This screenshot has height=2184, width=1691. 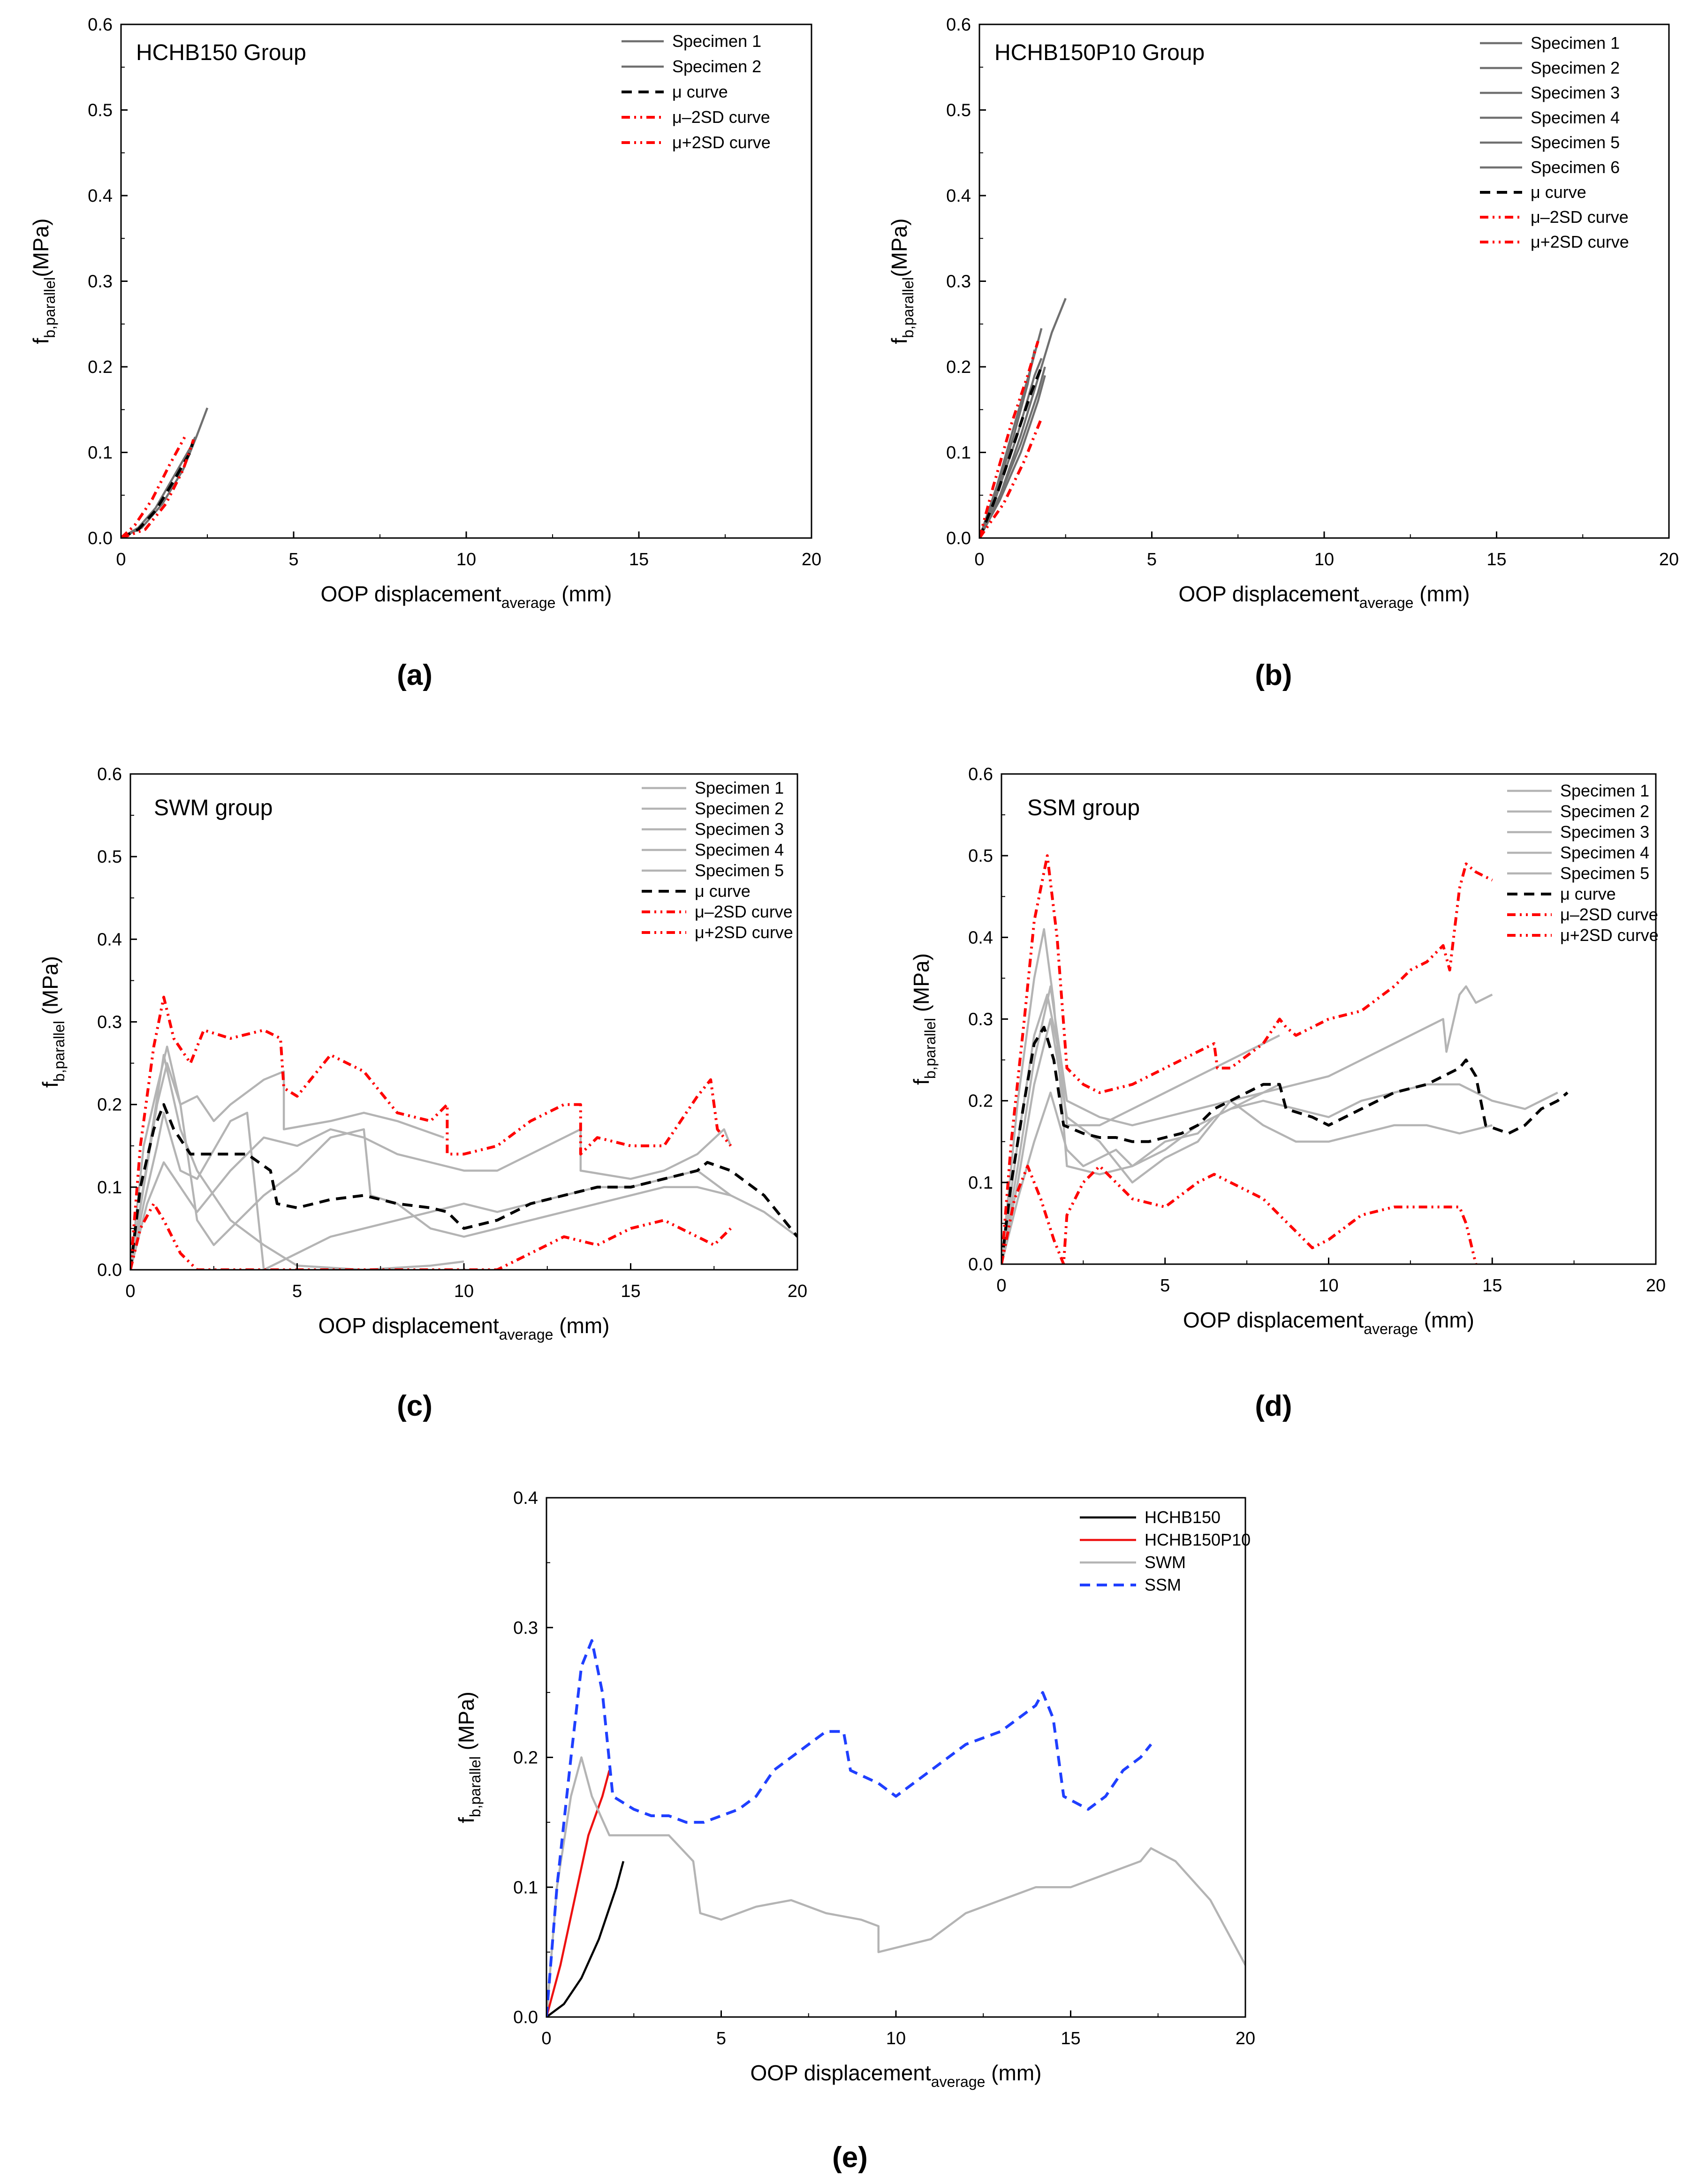 What do you see at coordinates (1558, 192) in the screenshot?
I see `legend-label: μ curve` at bounding box center [1558, 192].